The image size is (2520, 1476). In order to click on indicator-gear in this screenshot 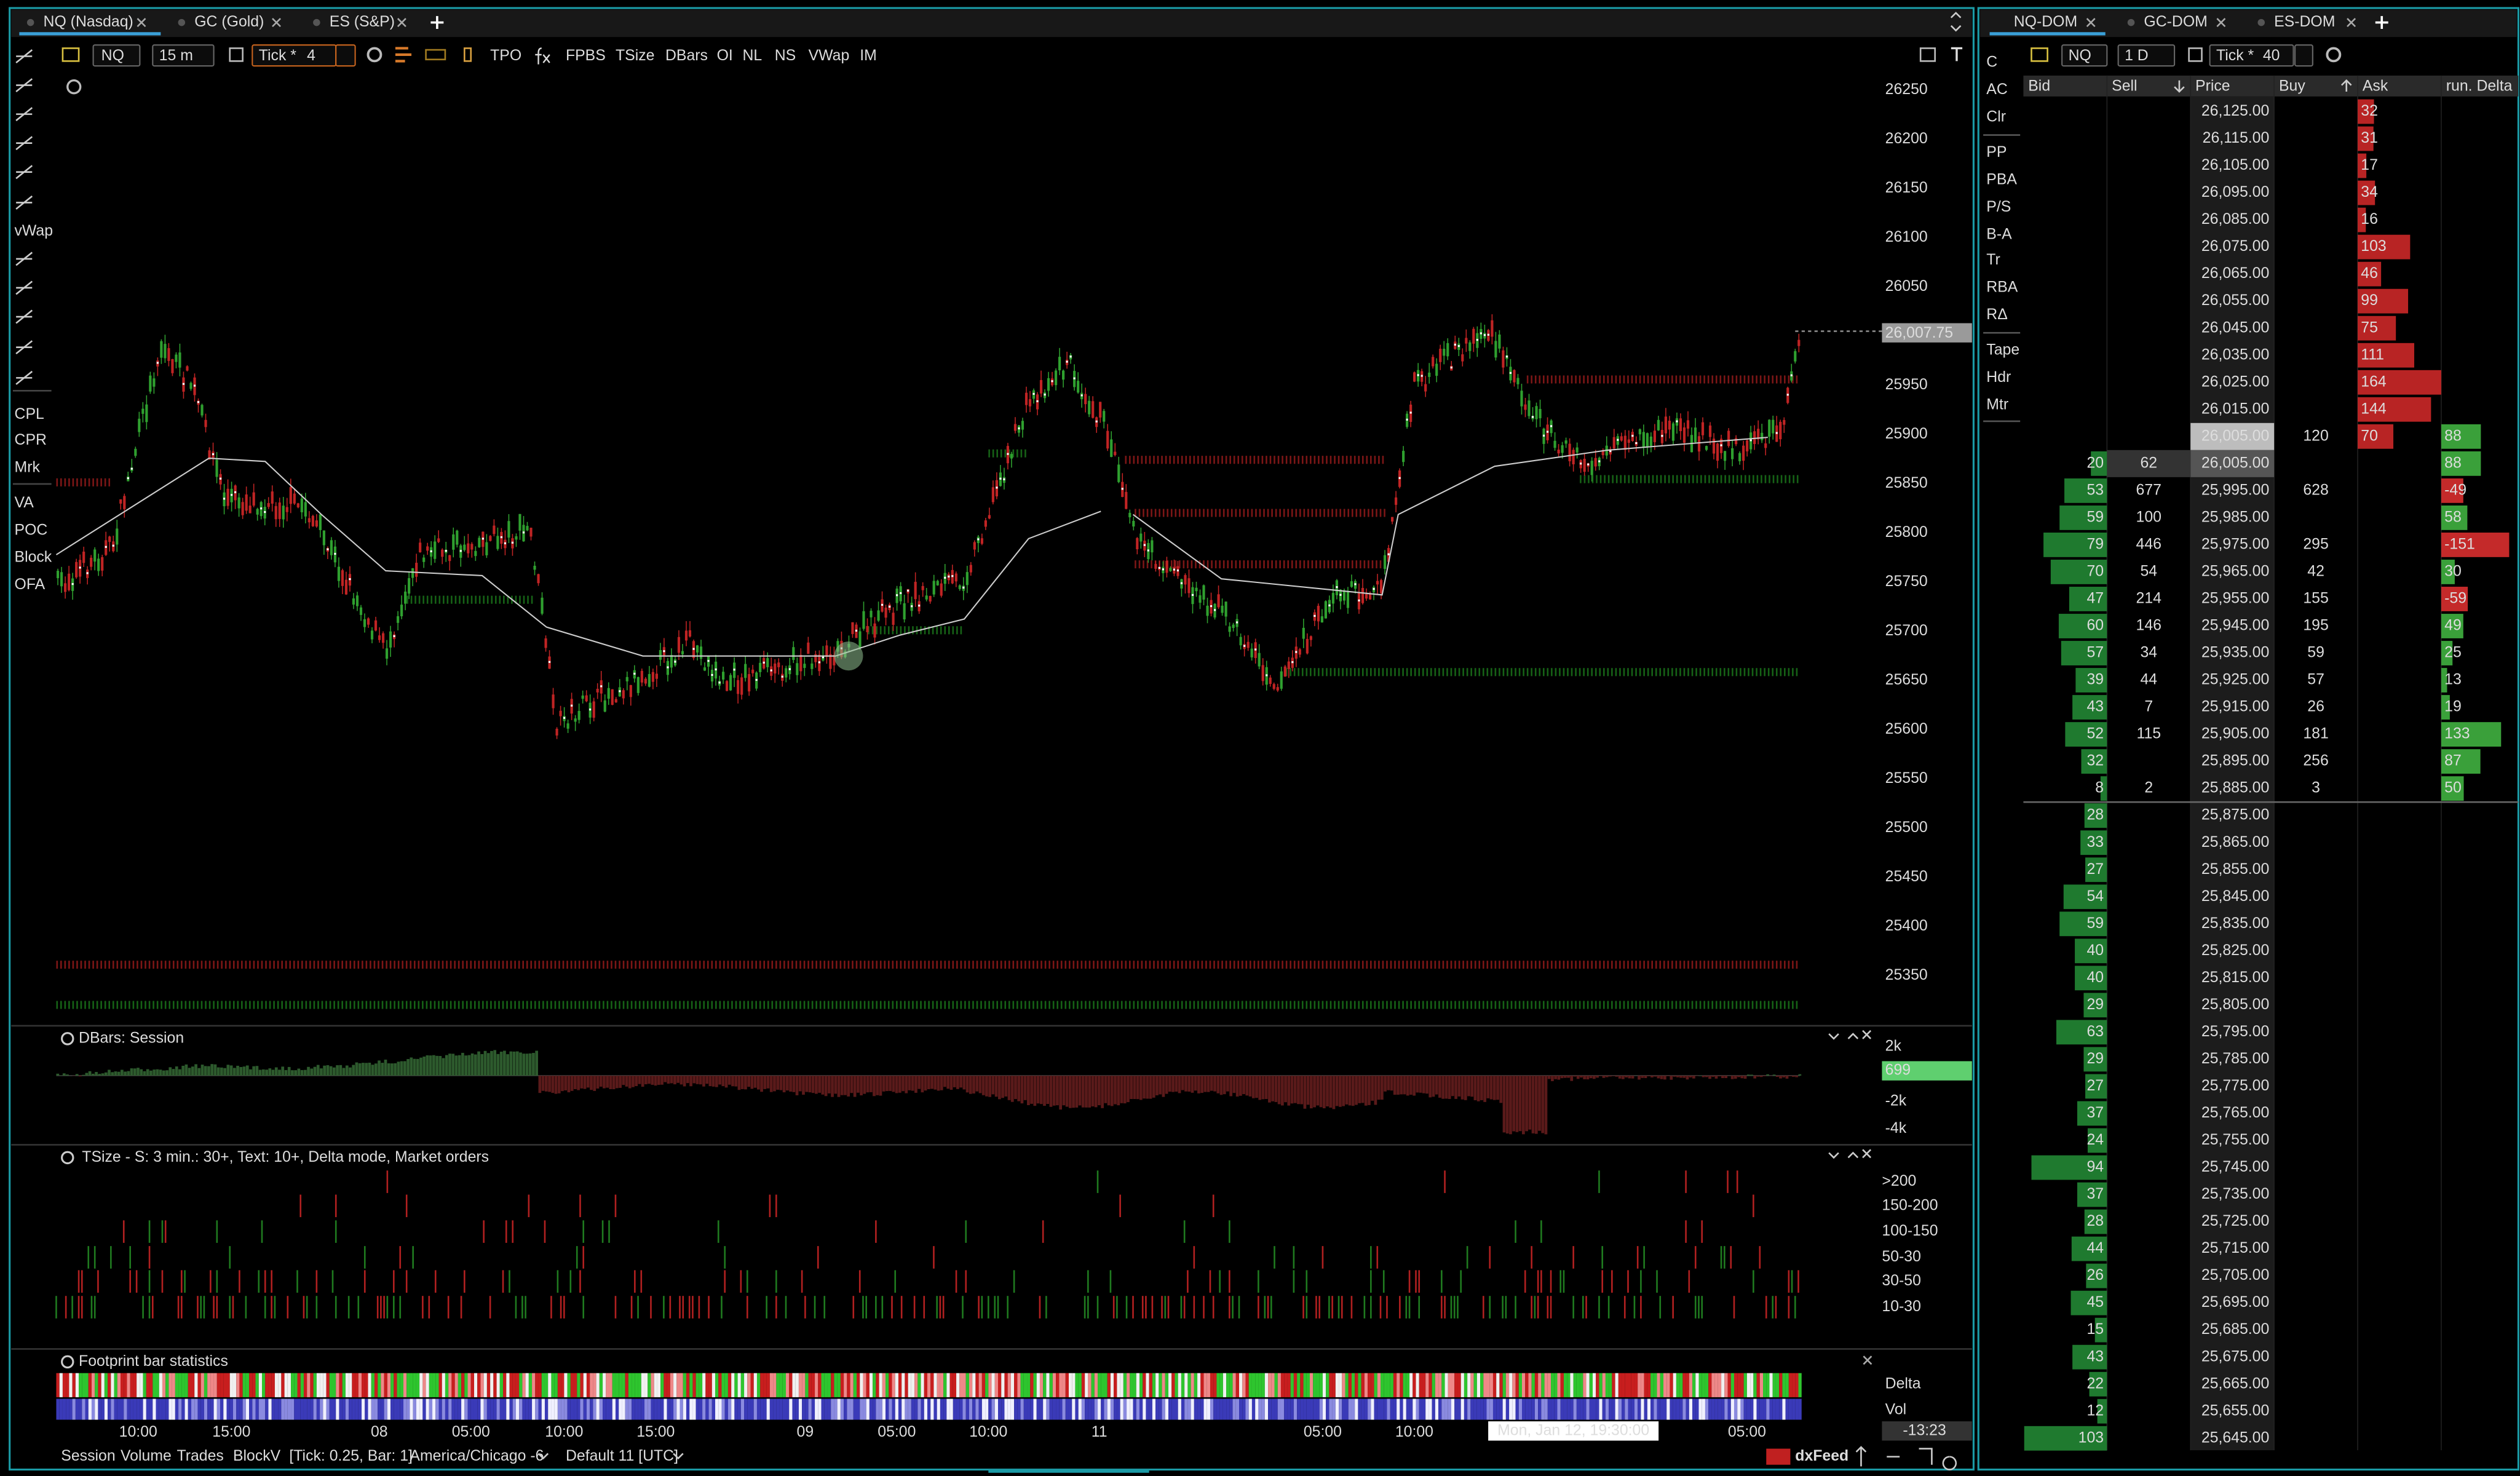, I will do `click(74, 87)`.